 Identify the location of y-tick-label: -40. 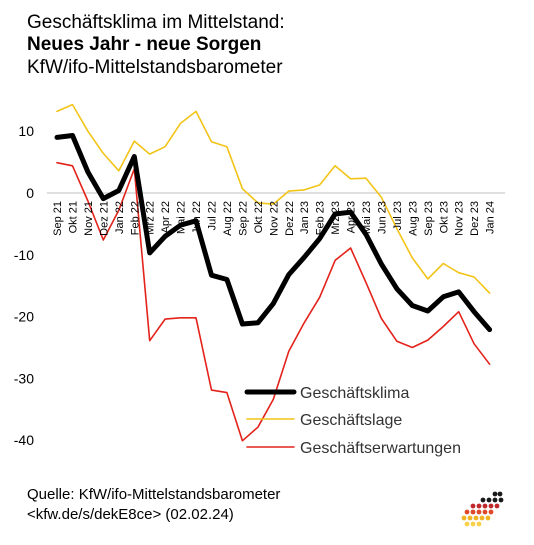
(24, 440).